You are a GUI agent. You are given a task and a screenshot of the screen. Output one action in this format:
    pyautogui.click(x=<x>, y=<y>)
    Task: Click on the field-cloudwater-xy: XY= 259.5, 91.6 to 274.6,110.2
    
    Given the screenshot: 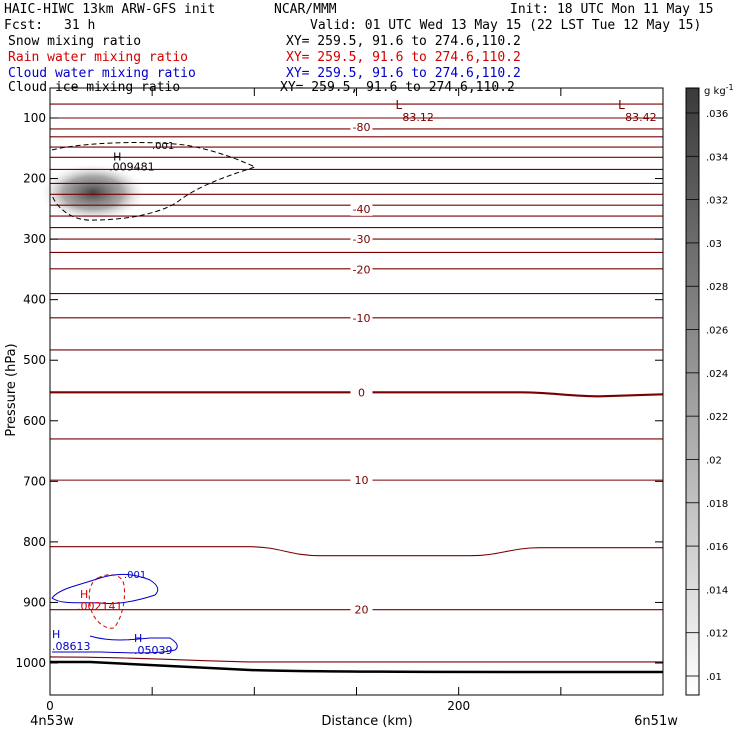 What is the action you would take?
    pyautogui.click(x=403, y=73)
    